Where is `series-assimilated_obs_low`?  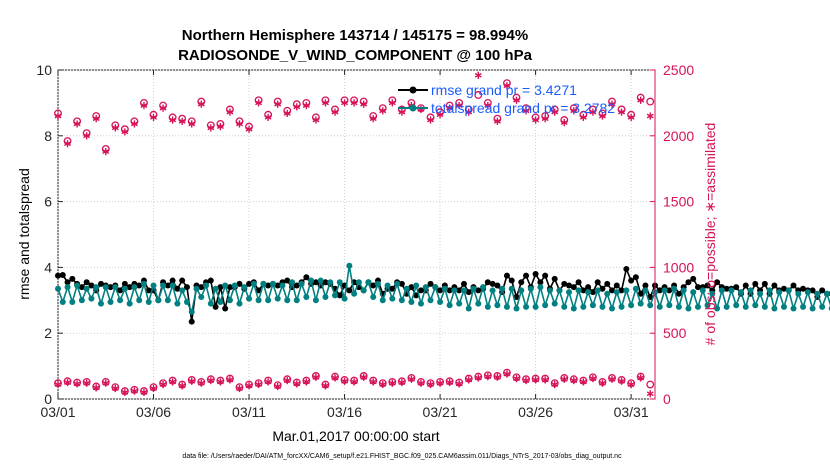
series-assimilated_obs_low is located at coordinates (354, 384).